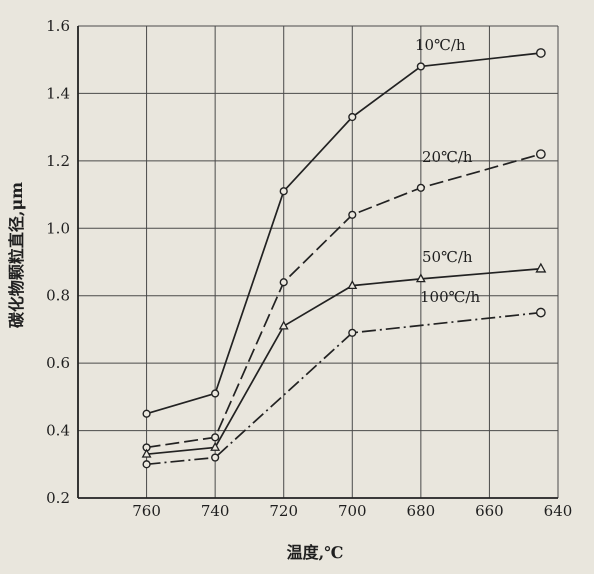 This screenshot has height=574, width=594. I want to click on x-tick-label: 700, so click(352, 511).